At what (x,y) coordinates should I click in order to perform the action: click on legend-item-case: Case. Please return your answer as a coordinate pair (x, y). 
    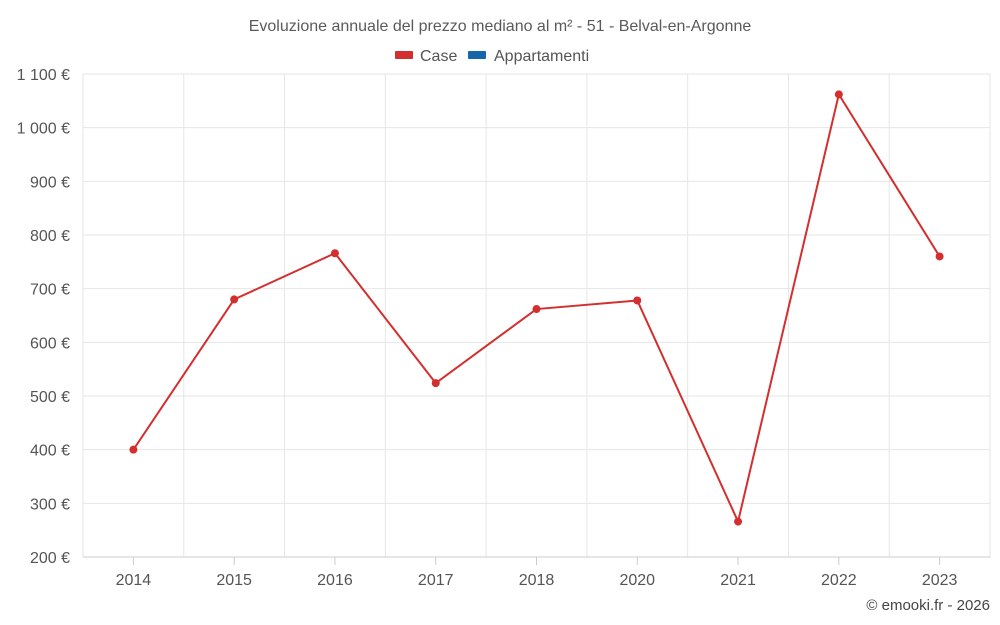
    Looking at the image, I should click on (426, 56).